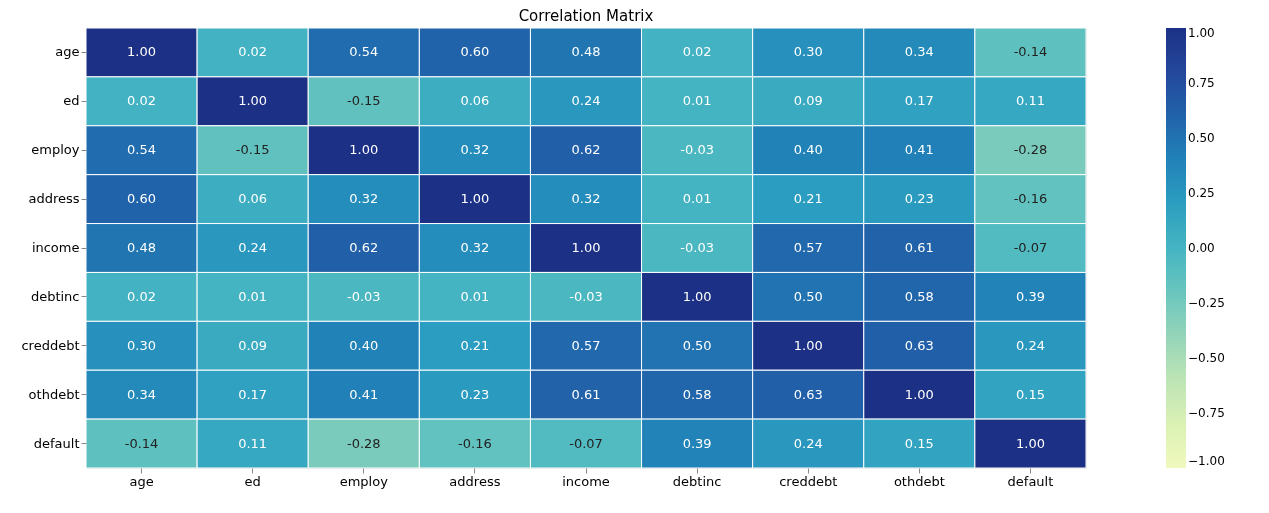  I want to click on color-bar-label: 0.75, so click(1201, 83).